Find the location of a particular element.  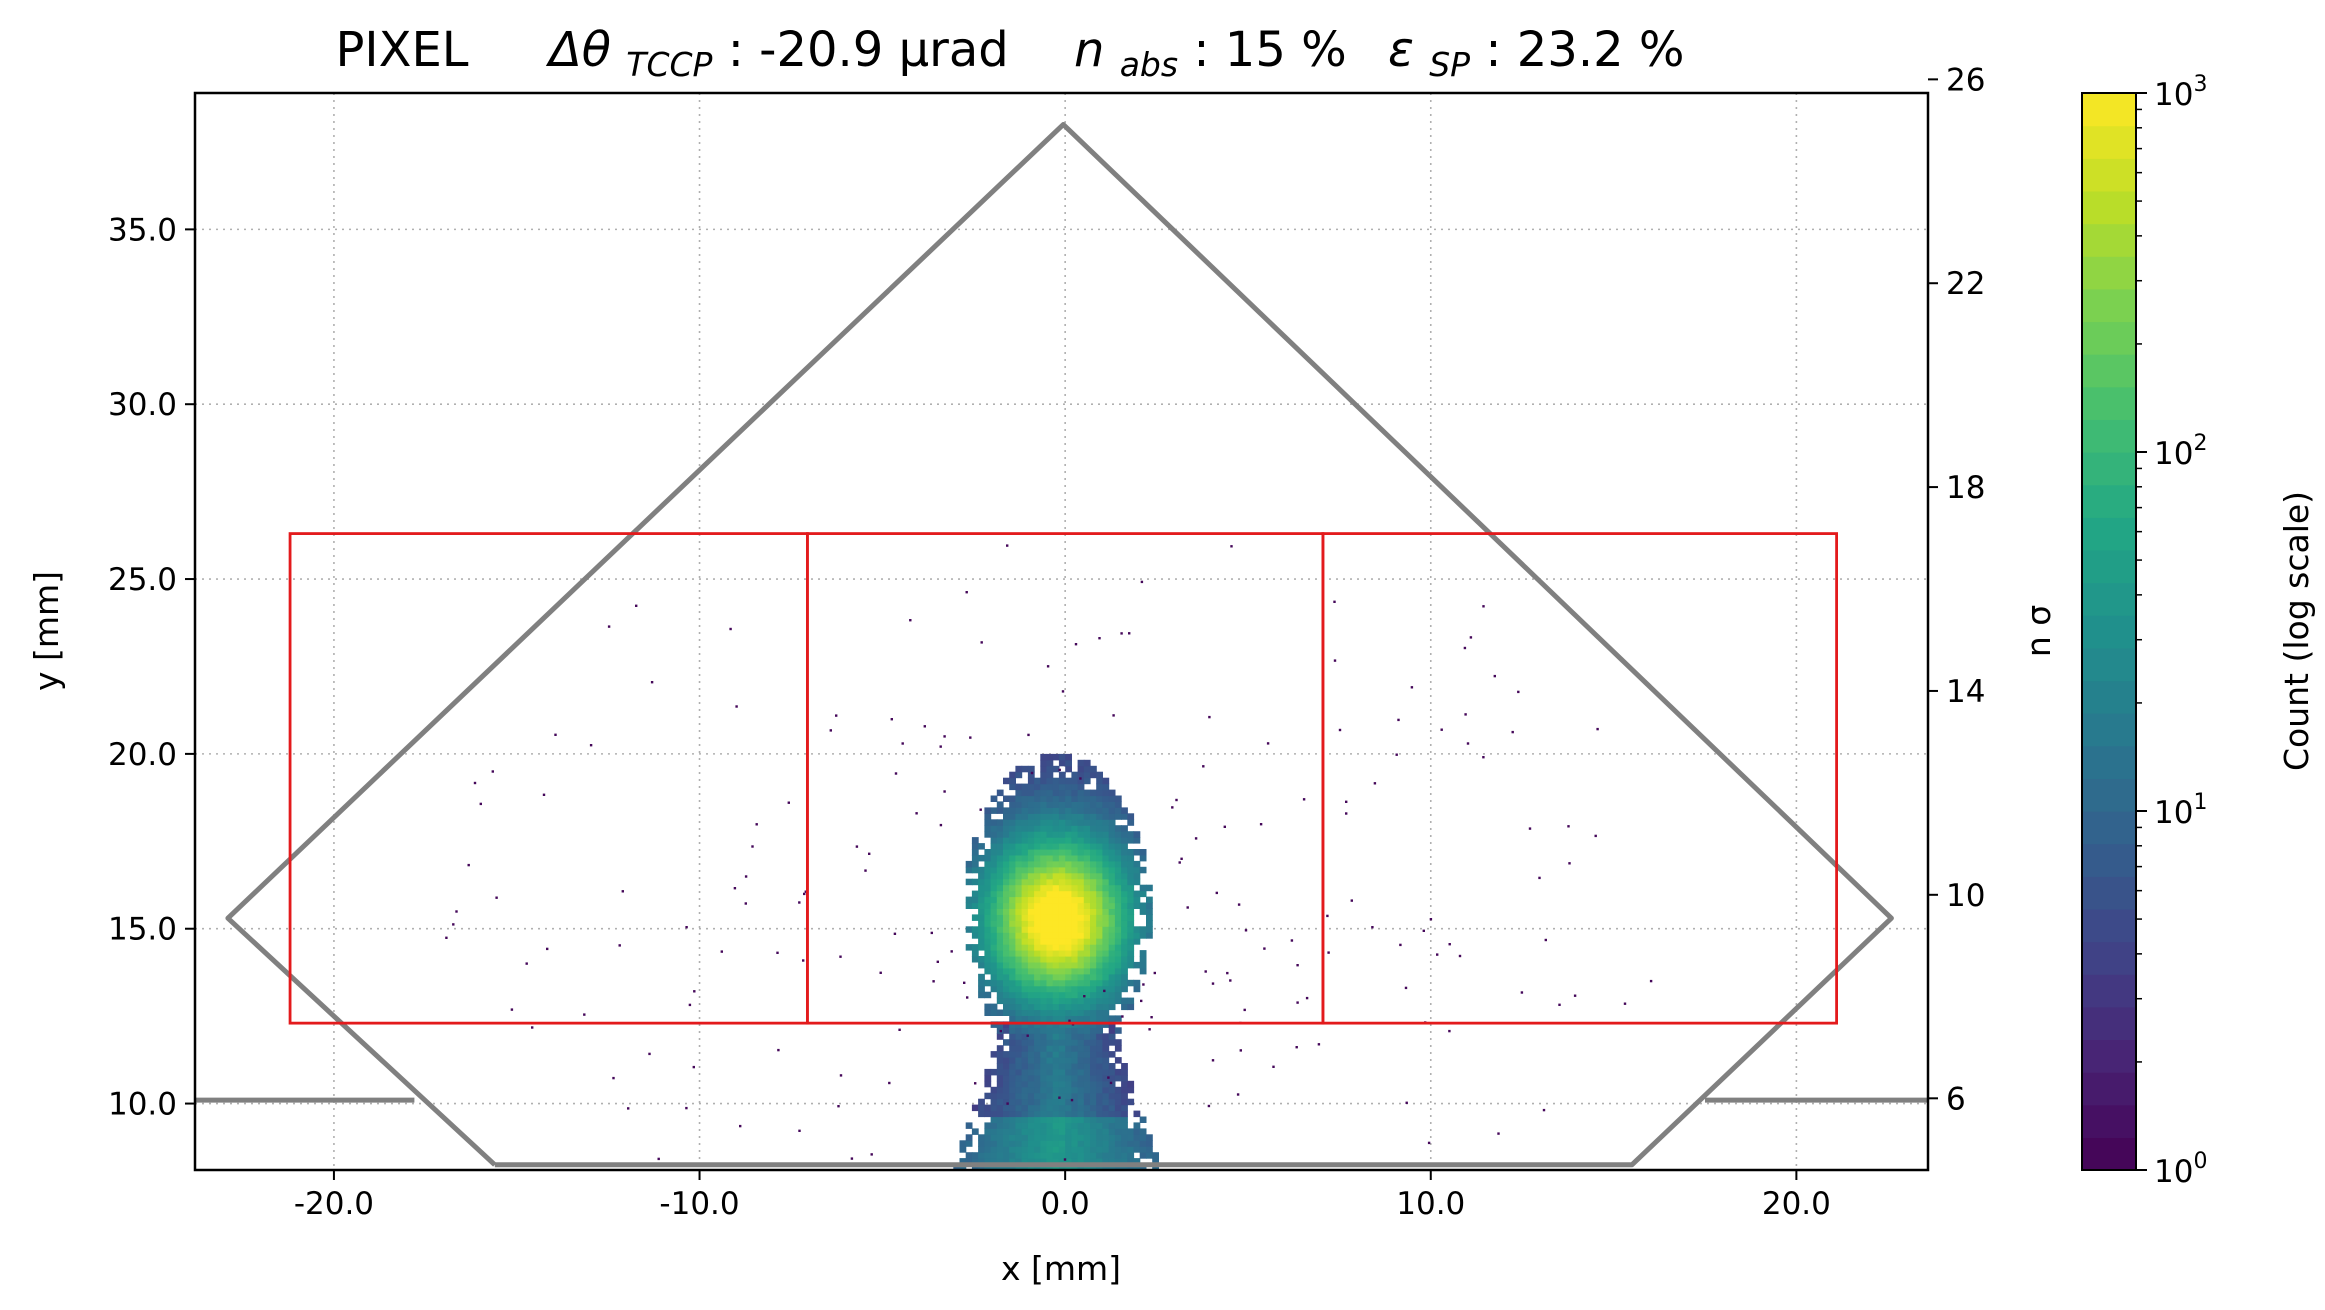

x-tick-label: 0.0 is located at coordinates (1064, 1204).